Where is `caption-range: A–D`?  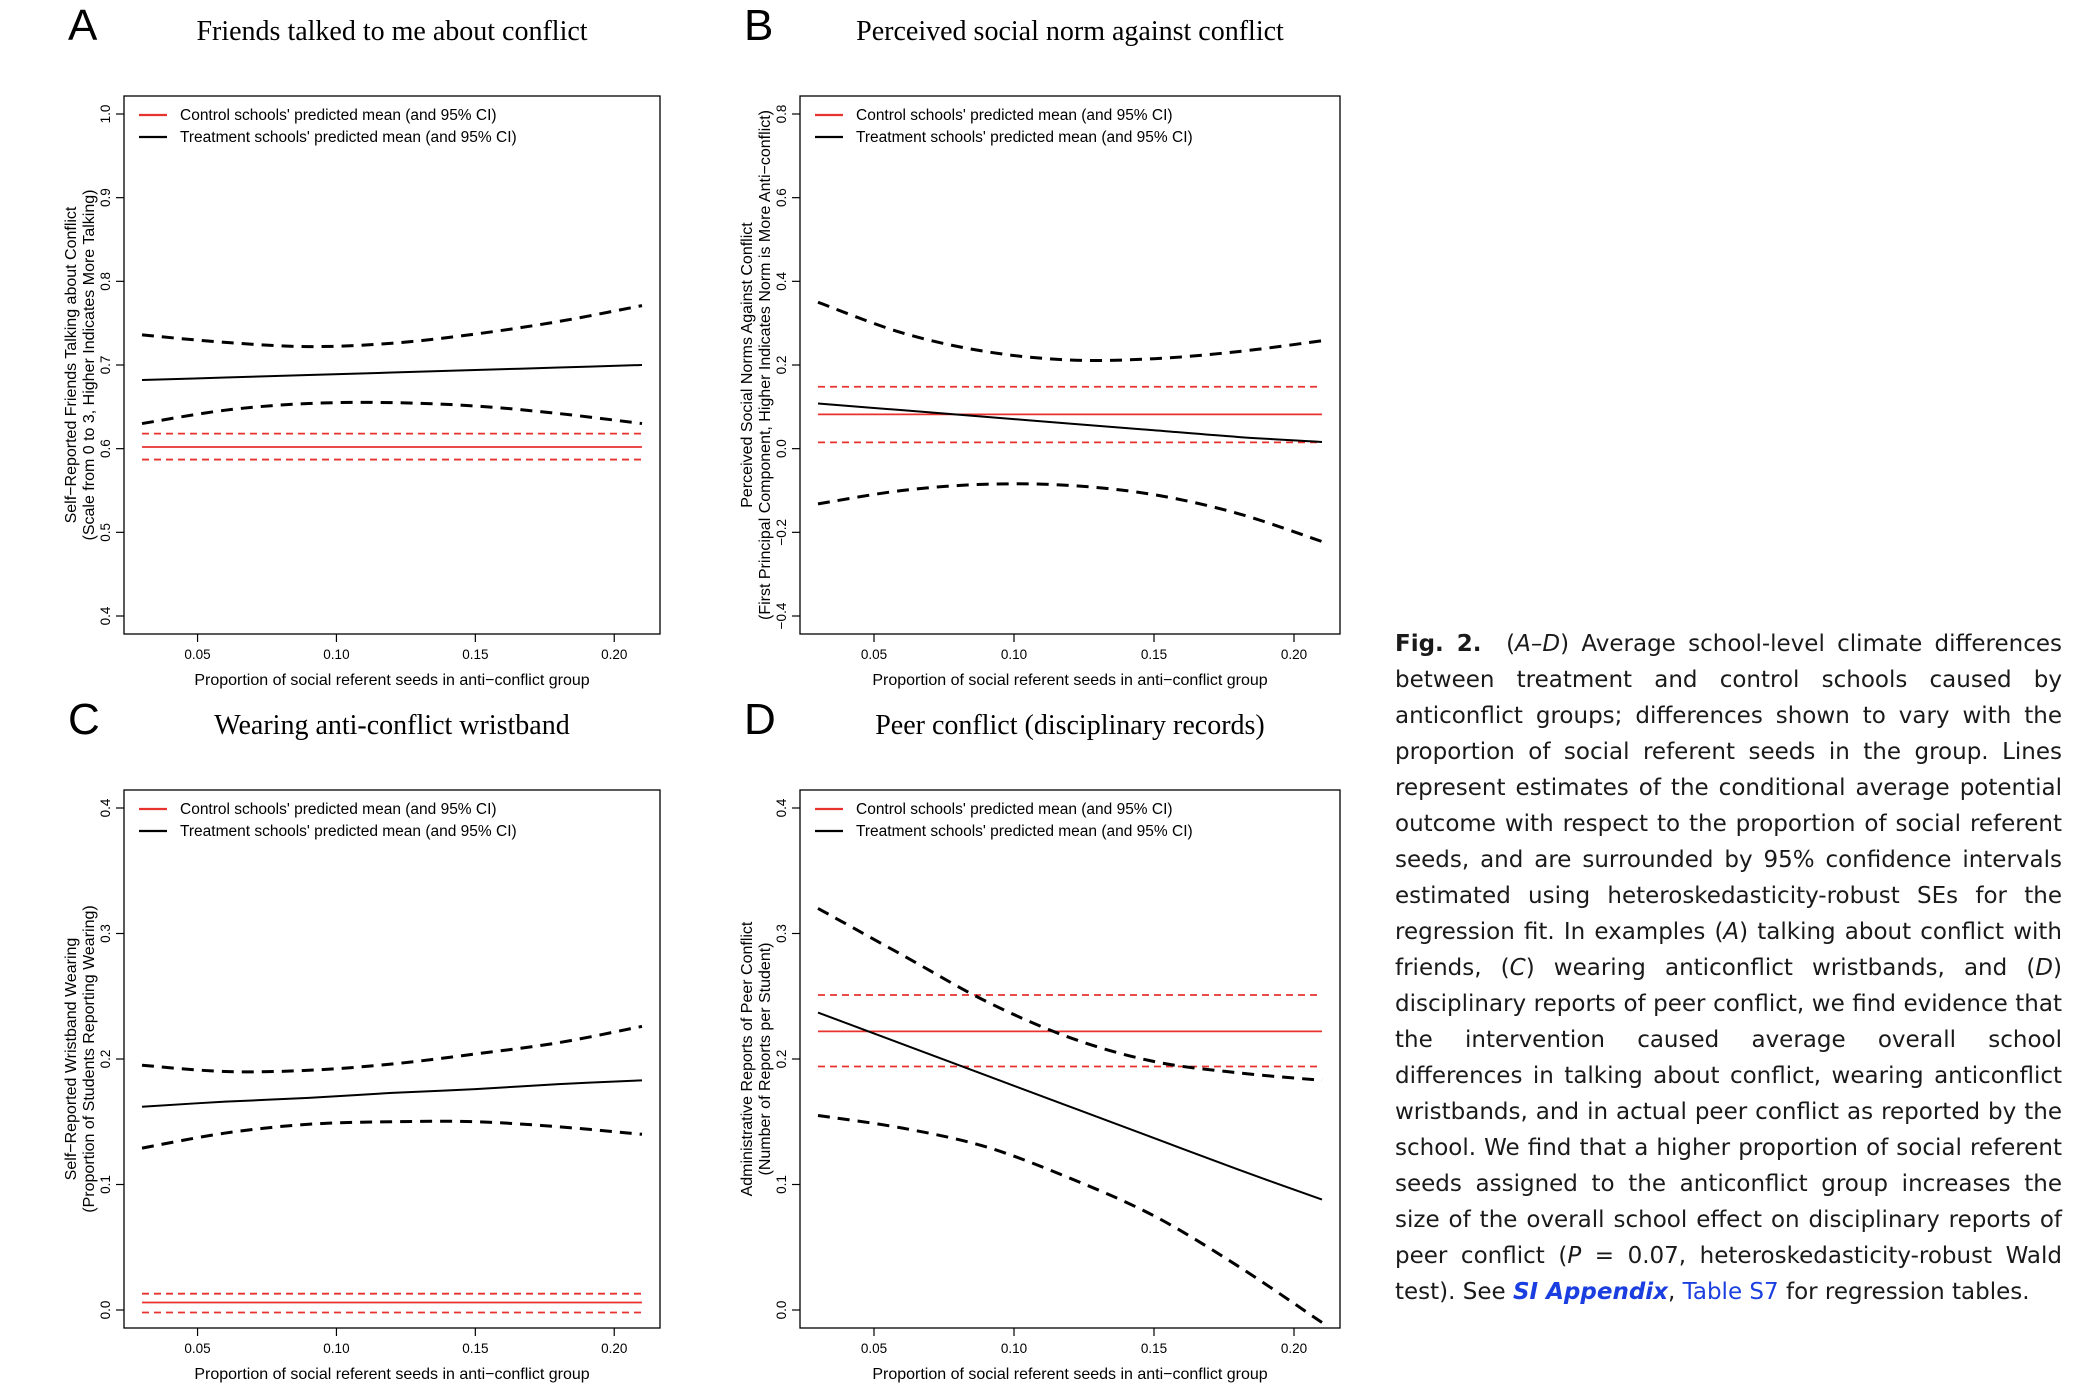 caption-range: A–D is located at coordinates (1538, 644).